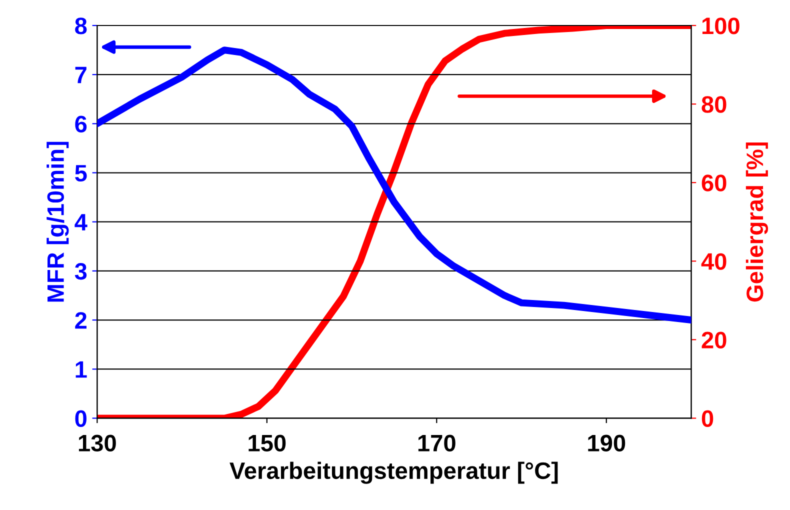 This screenshot has height=510, width=790. Describe the element at coordinates (97, 443) in the screenshot. I see `x-tick-label: 130` at that location.